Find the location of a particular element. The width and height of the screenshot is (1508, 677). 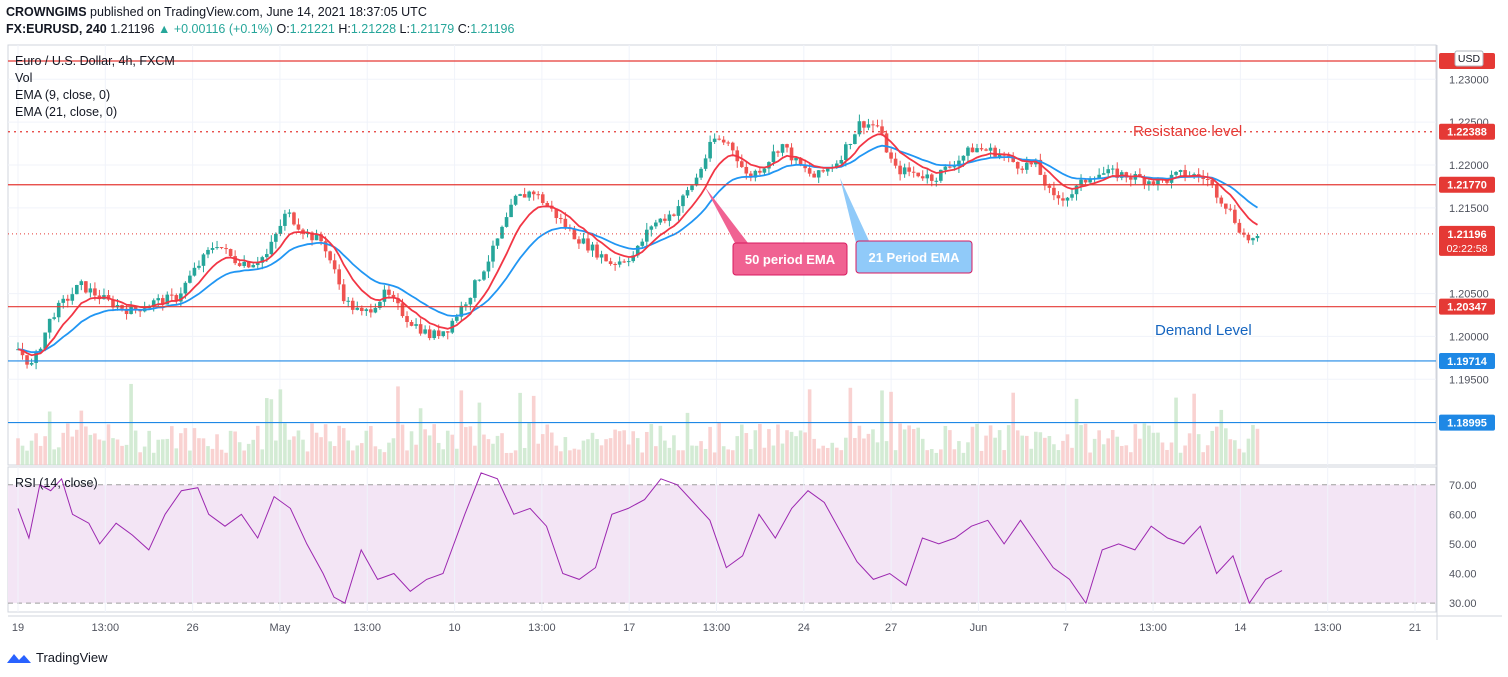

level-label: 1.22388 is located at coordinates (1467, 133).